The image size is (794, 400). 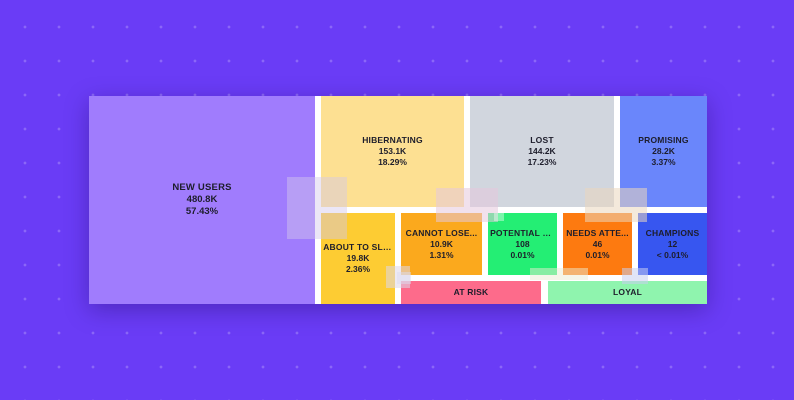 What do you see at coordinates (392, 140) in the screenshot?
I see `tile-label: HIBERNATING` at bounding box center [392, 140].